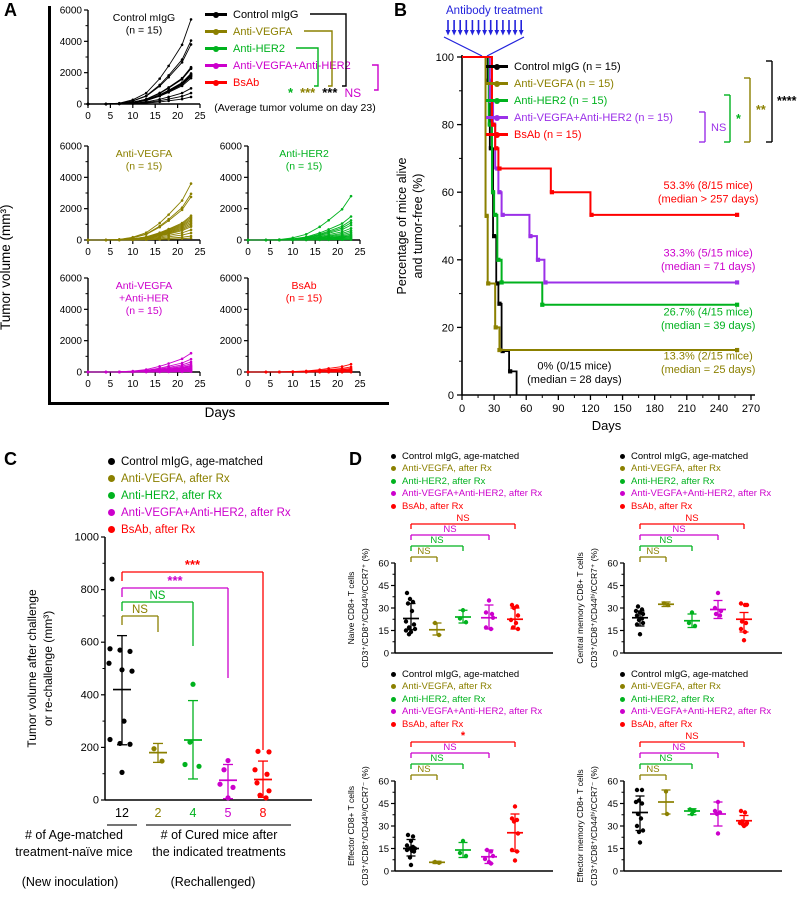 Image resolution: width=803 pixels, height=900 pixels. Describe the element at coordinates (690, 456) in the screenshot. I see `legend-label: Control mIgG, age-matched` at that location.